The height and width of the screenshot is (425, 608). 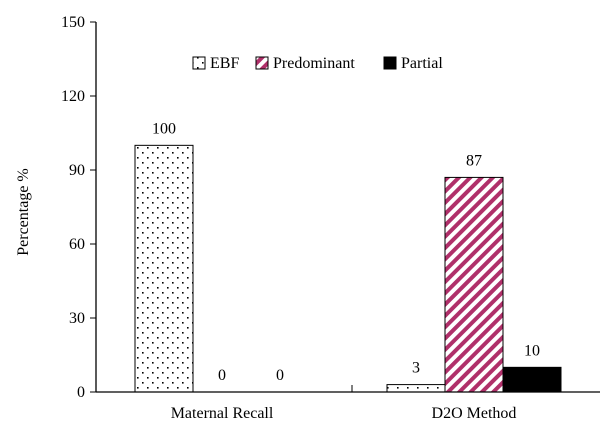 What do you see at coordinates (164, 268) in the screenshot?
I see `bar-ebf-maternal-recall` at bounding box center [164, 268].